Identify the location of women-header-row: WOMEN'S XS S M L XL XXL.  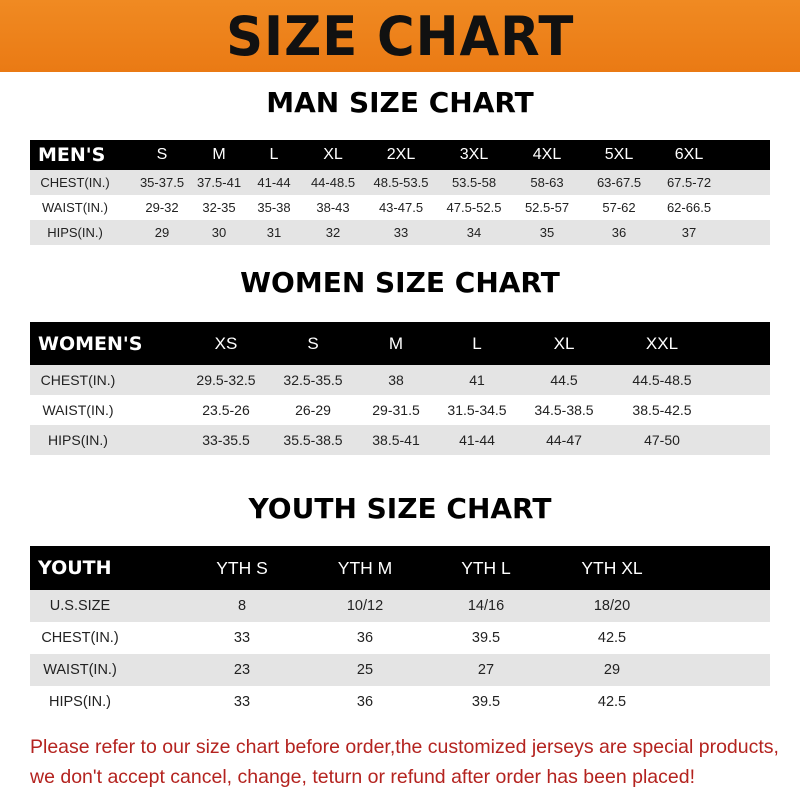
(400, 343).